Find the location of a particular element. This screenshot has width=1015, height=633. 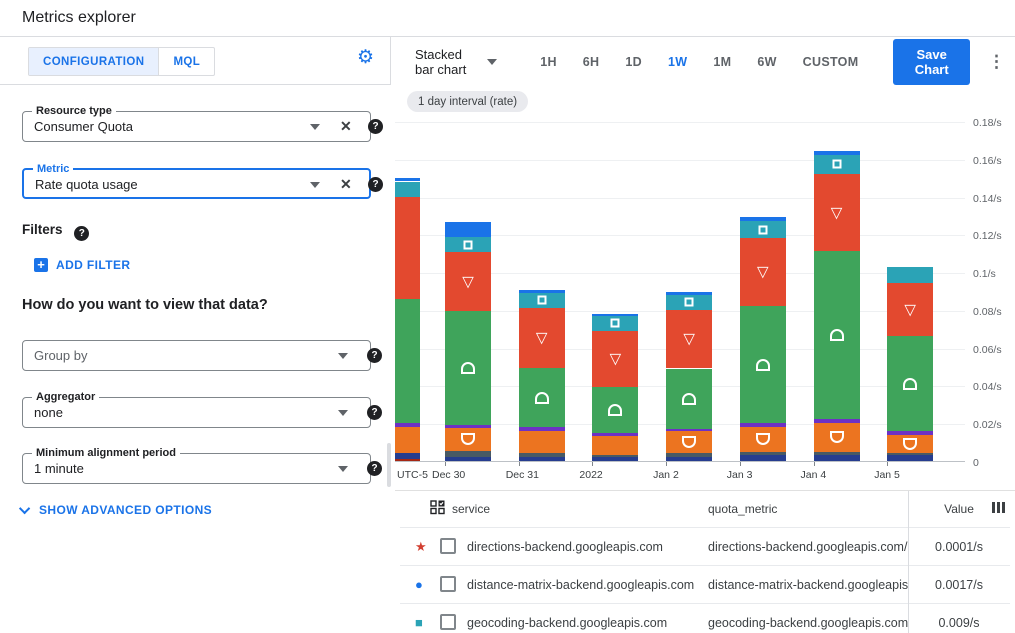

aggregator-field: Aggregator none ? is located at coordinates (202, 409).